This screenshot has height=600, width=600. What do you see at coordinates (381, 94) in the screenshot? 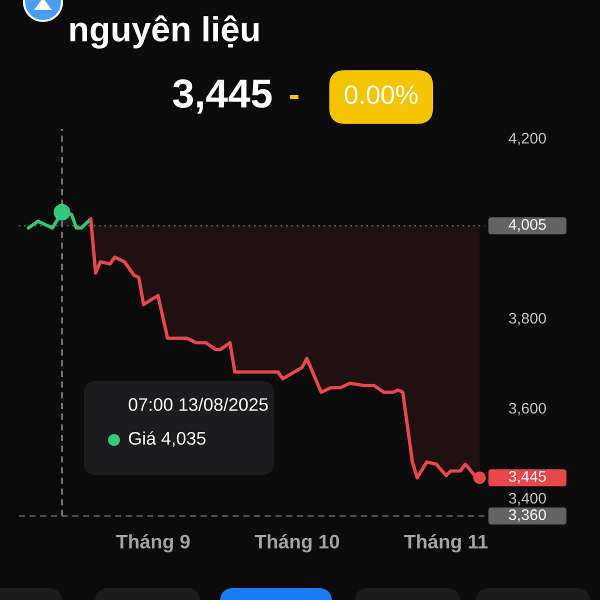
I see `text: 0.00%` at bounding box center [381, 94].